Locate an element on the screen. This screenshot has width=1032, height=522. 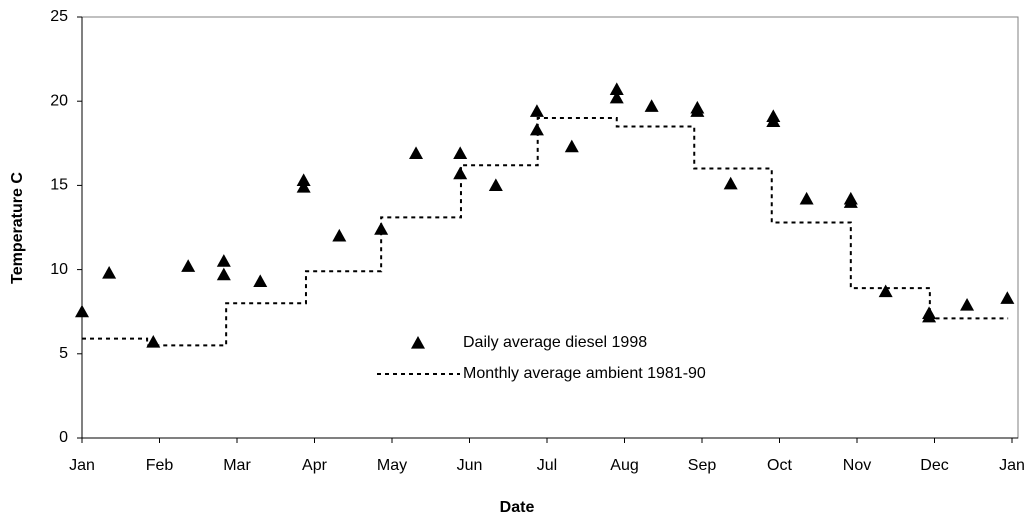
x-tick-label: Sep is located at coordinates (702, 465).